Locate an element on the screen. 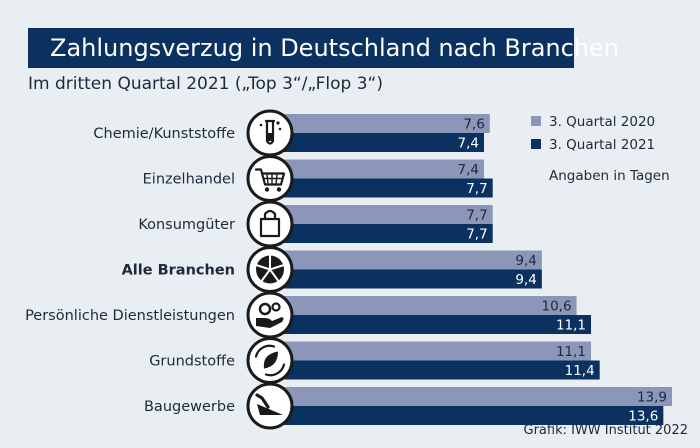  gears-hand-icon is located at coordinates (270, 315).